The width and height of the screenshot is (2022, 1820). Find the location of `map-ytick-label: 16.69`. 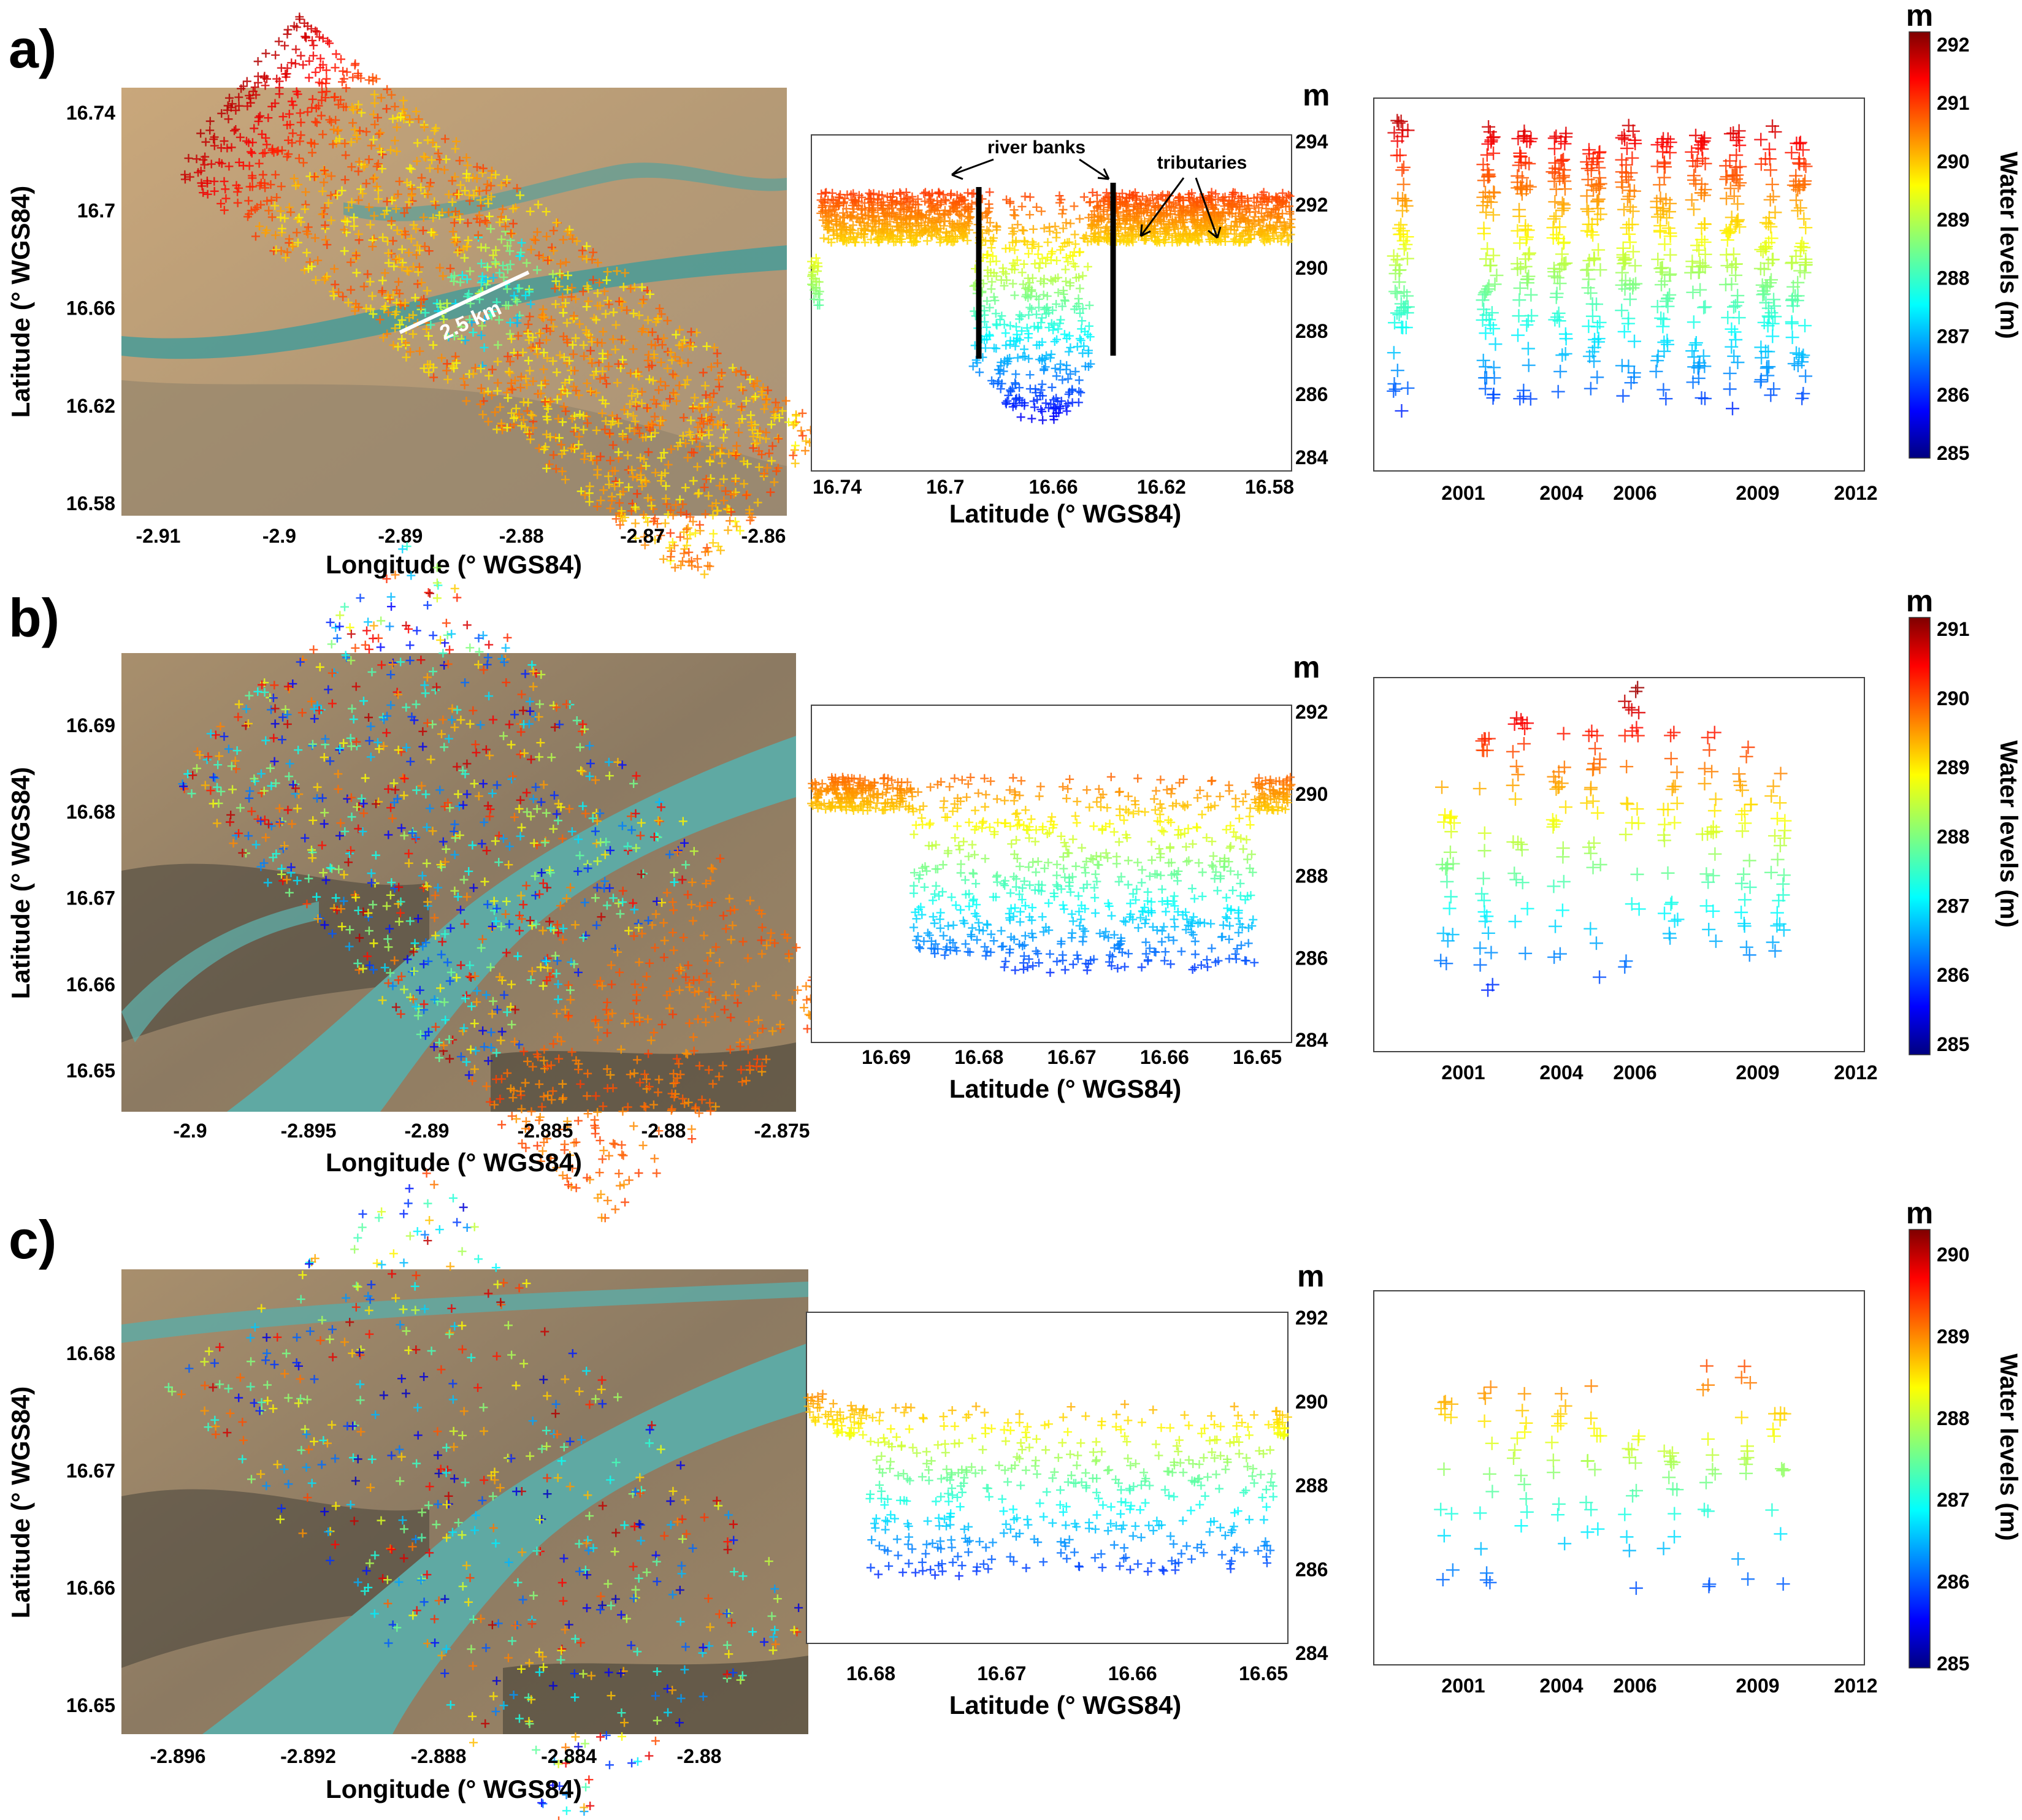

map-ytick-label: 16.69 is located at coordinates (90, 725).